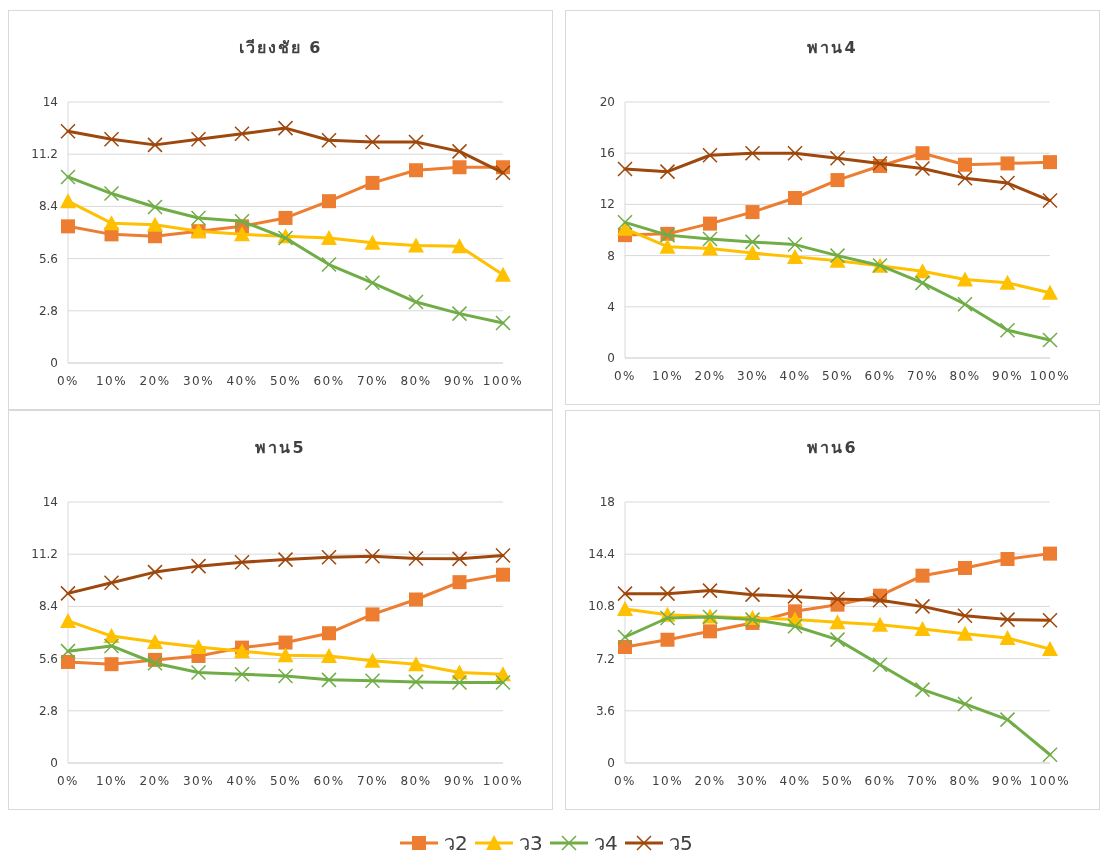  What do you see at coordinates (611, 255) in the screenshot?
I see `y-tick-label: 8` at bounding box center [611, 255].